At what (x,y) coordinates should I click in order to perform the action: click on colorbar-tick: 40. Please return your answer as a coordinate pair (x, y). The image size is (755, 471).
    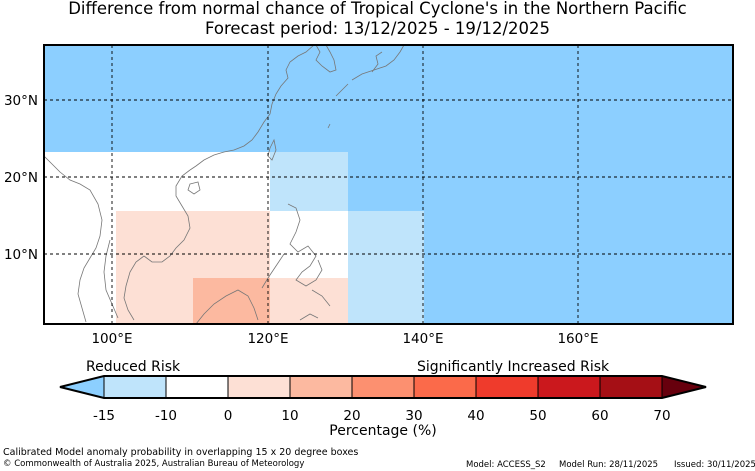
    Looking at the image, I should click on (475, 416).